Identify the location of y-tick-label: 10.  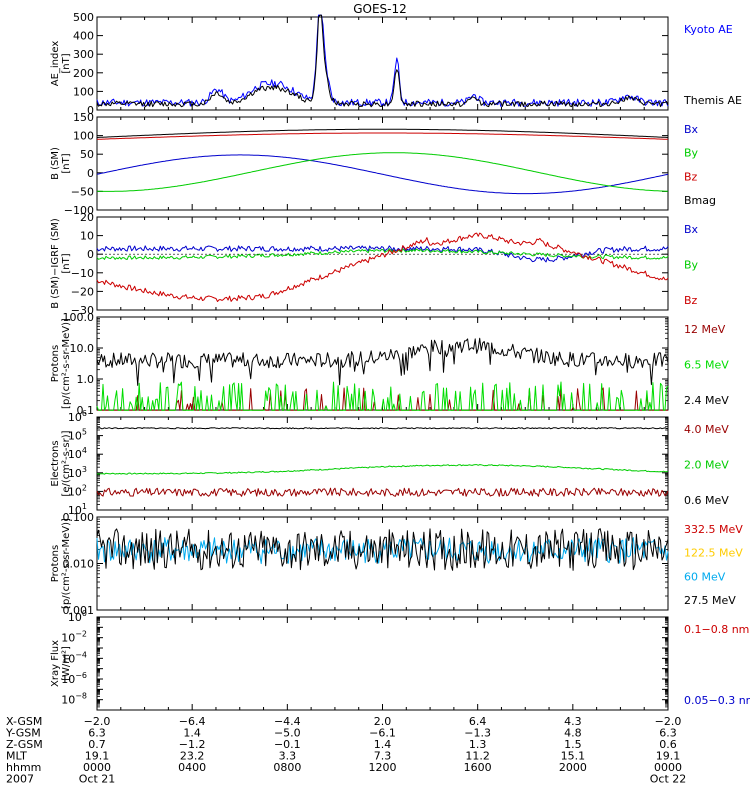
(87, 236).